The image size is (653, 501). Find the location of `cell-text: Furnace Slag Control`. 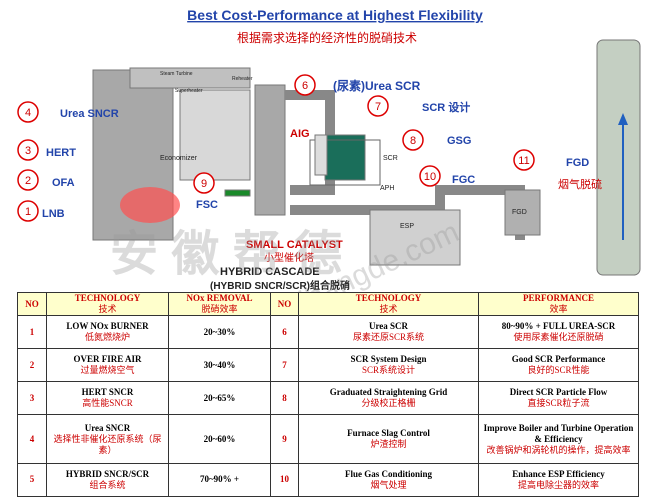

cell-text: Furnace Slag Control is located at coordinates (388, 433).